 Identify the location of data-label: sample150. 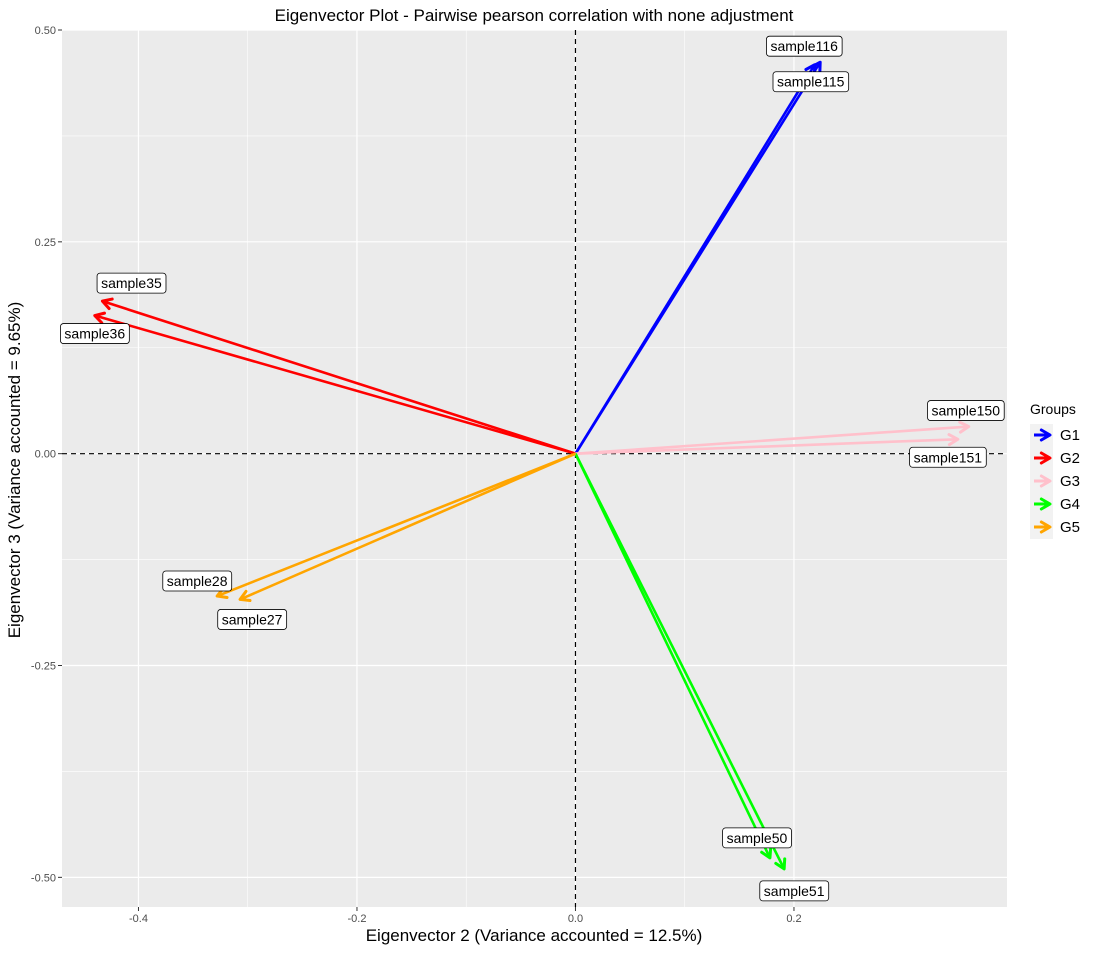
(966, 410).